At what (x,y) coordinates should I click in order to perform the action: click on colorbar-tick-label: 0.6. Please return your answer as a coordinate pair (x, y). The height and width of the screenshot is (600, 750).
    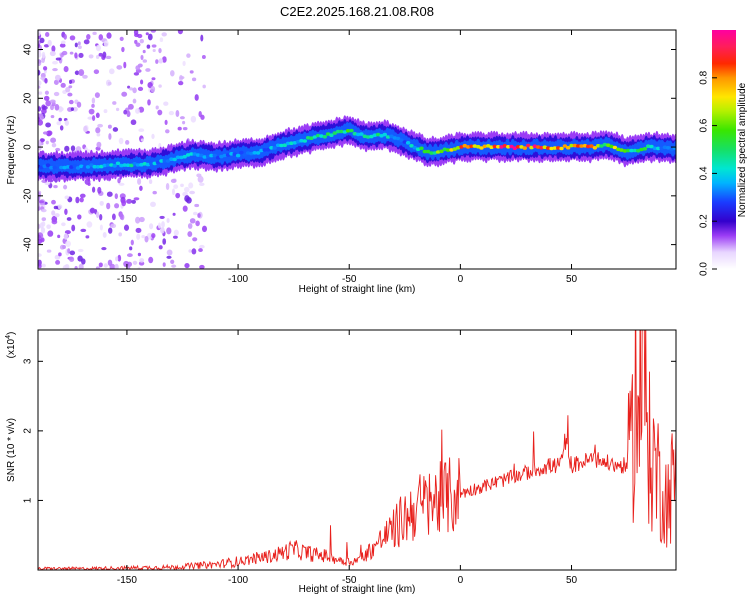
    Looking at the image, I should click on (704, 125).